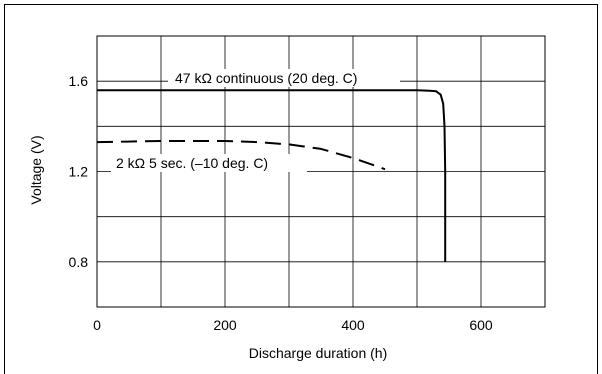 This screenshot has height=374, width=602. What do you see at coordinates (266, 78) in the screenshot?
I see `series-label-47k: 47 kΩ continuous (20 deg. C)` at bounding box center [266, 78].